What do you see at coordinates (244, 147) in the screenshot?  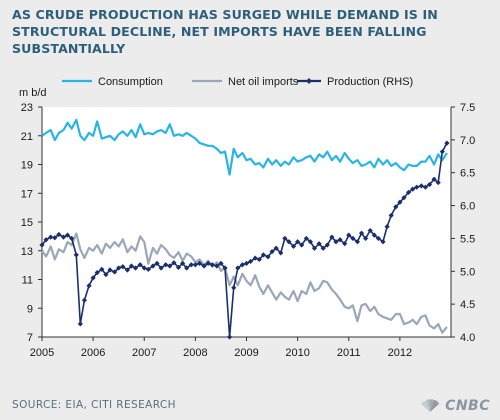 I see `series-consumption` at bounding box center [244, 147].